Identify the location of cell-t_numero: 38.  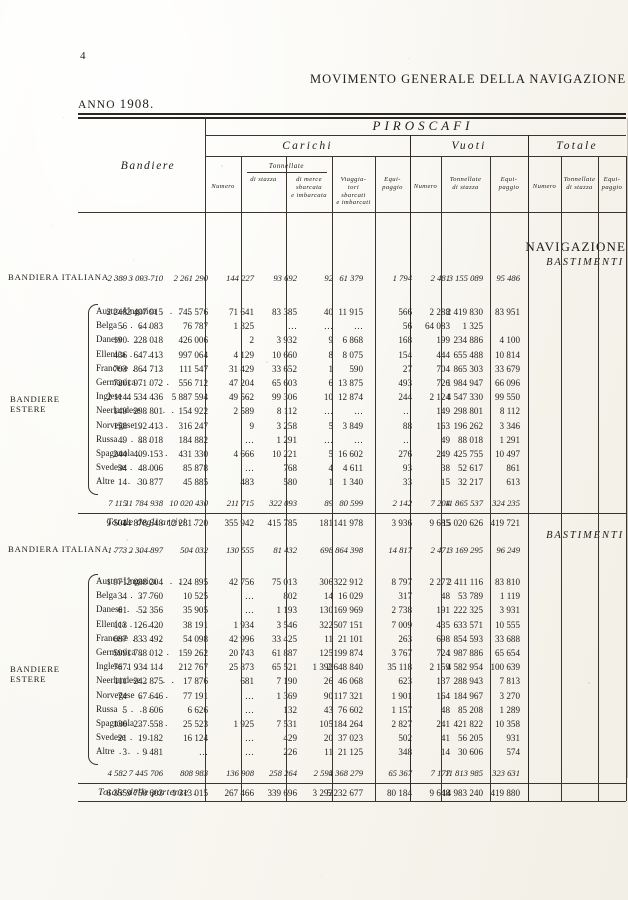
(445, 468).